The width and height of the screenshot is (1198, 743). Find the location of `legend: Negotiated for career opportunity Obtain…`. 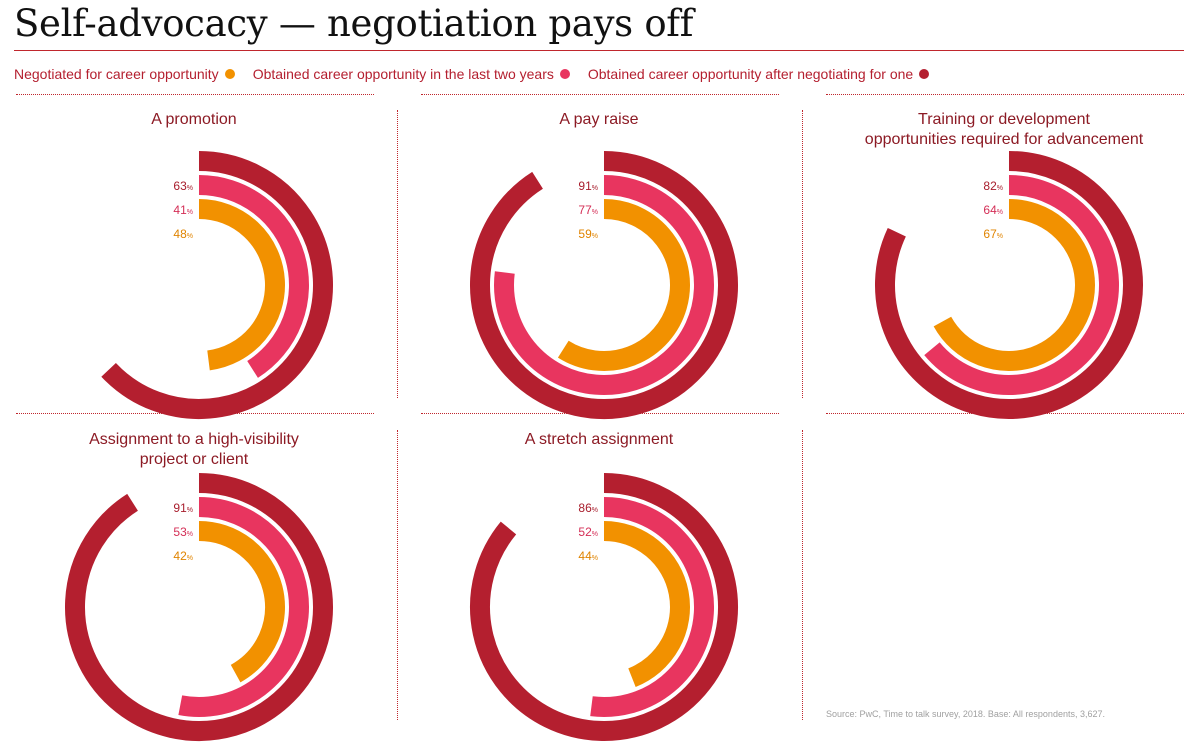

legend: Negotiated for career opportunity Obtain… is located at coordinates (480, 74).